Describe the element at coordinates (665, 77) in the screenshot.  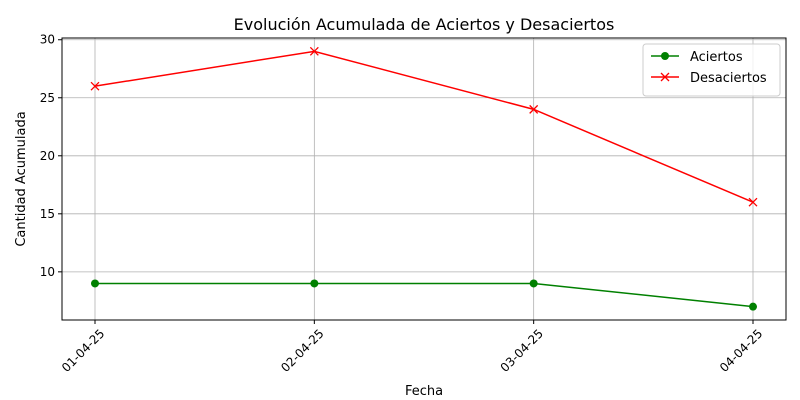
I see `legend-marker-desaciertos` at that location.